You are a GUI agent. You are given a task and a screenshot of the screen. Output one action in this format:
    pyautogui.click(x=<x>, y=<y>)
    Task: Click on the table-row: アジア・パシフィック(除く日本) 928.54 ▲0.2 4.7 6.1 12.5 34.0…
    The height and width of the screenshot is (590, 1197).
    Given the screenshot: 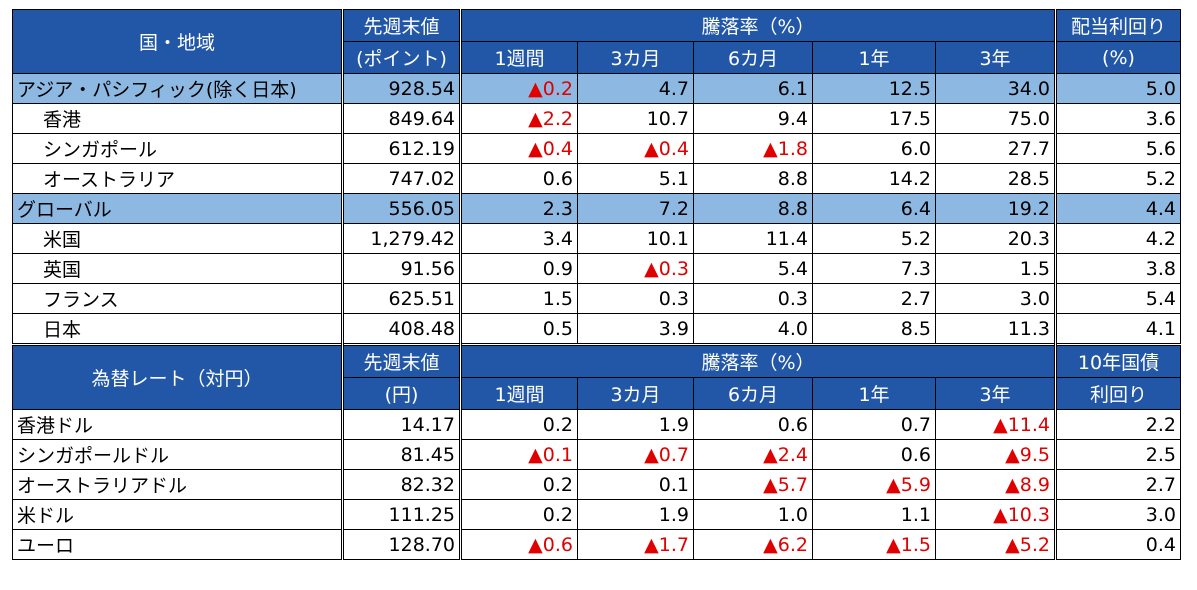 What is the action you would take?
    pyautogui.click(x=596, y=88)
    